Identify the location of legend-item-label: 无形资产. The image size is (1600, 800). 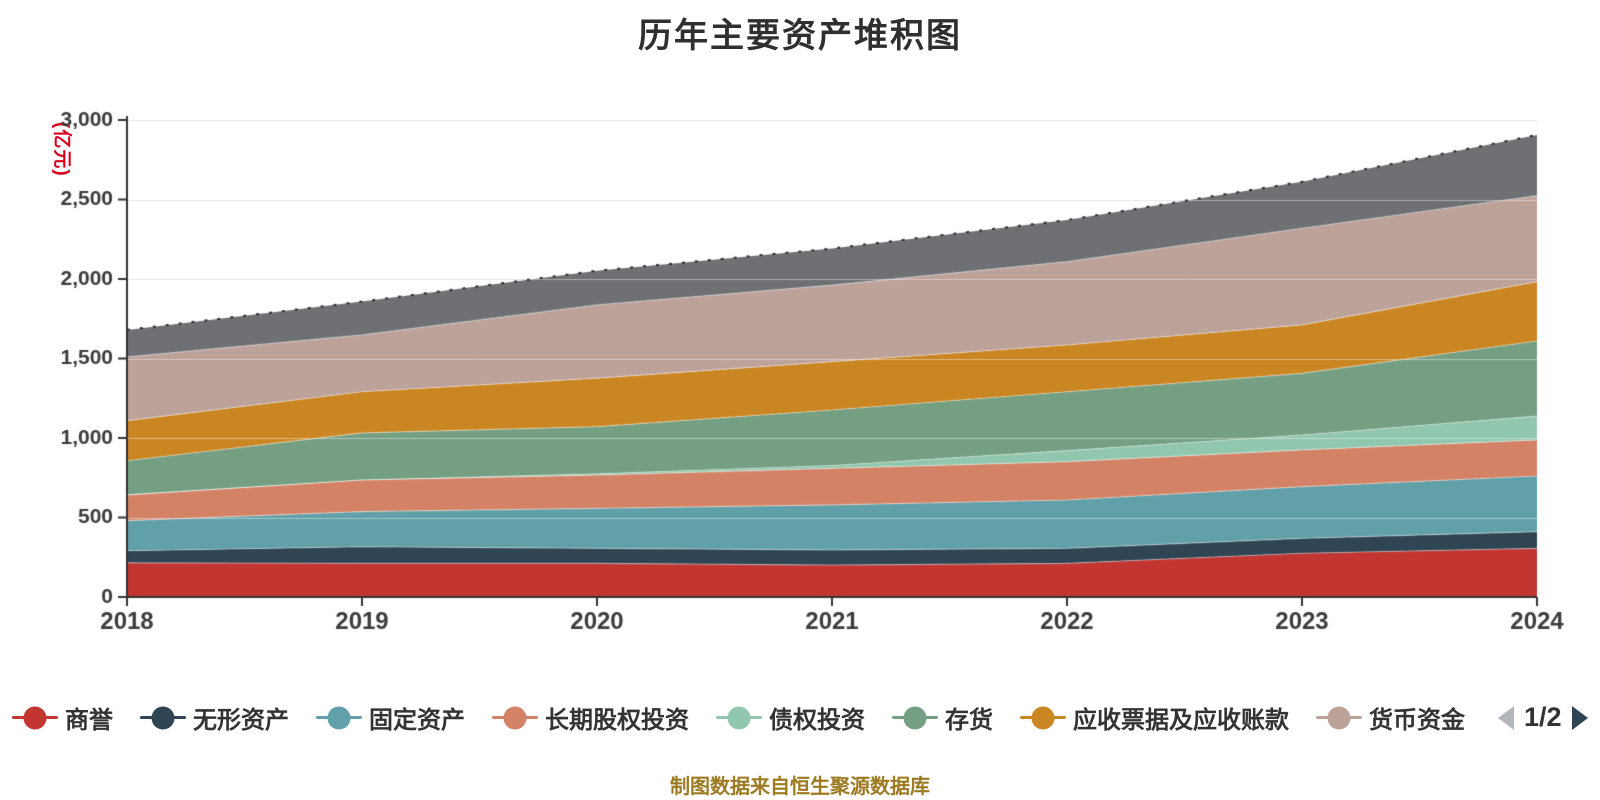
(241, 720).